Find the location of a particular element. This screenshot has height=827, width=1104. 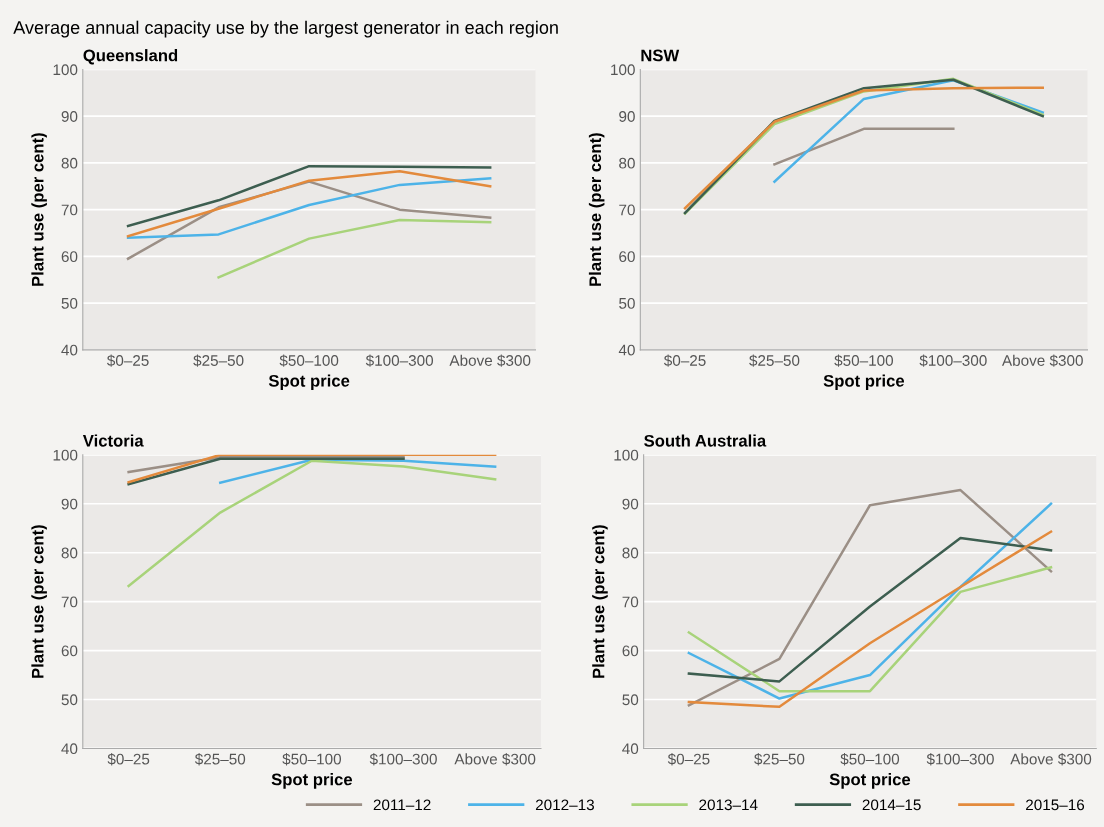

legend-label: 2012–13 is located at coordinates (564, 805).